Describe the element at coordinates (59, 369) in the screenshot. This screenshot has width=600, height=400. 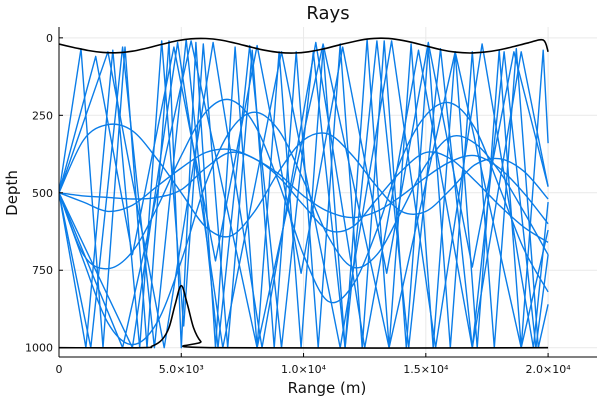
I see `x-tick-label-0: 0` at that location.